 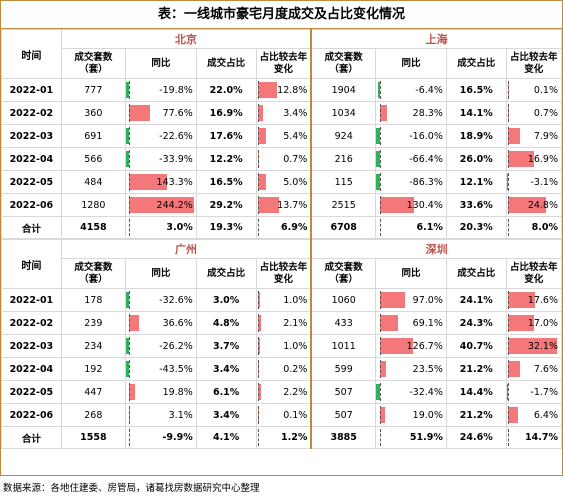 I want to click on share-cell: 16.5%, so click(x=476, y=90).